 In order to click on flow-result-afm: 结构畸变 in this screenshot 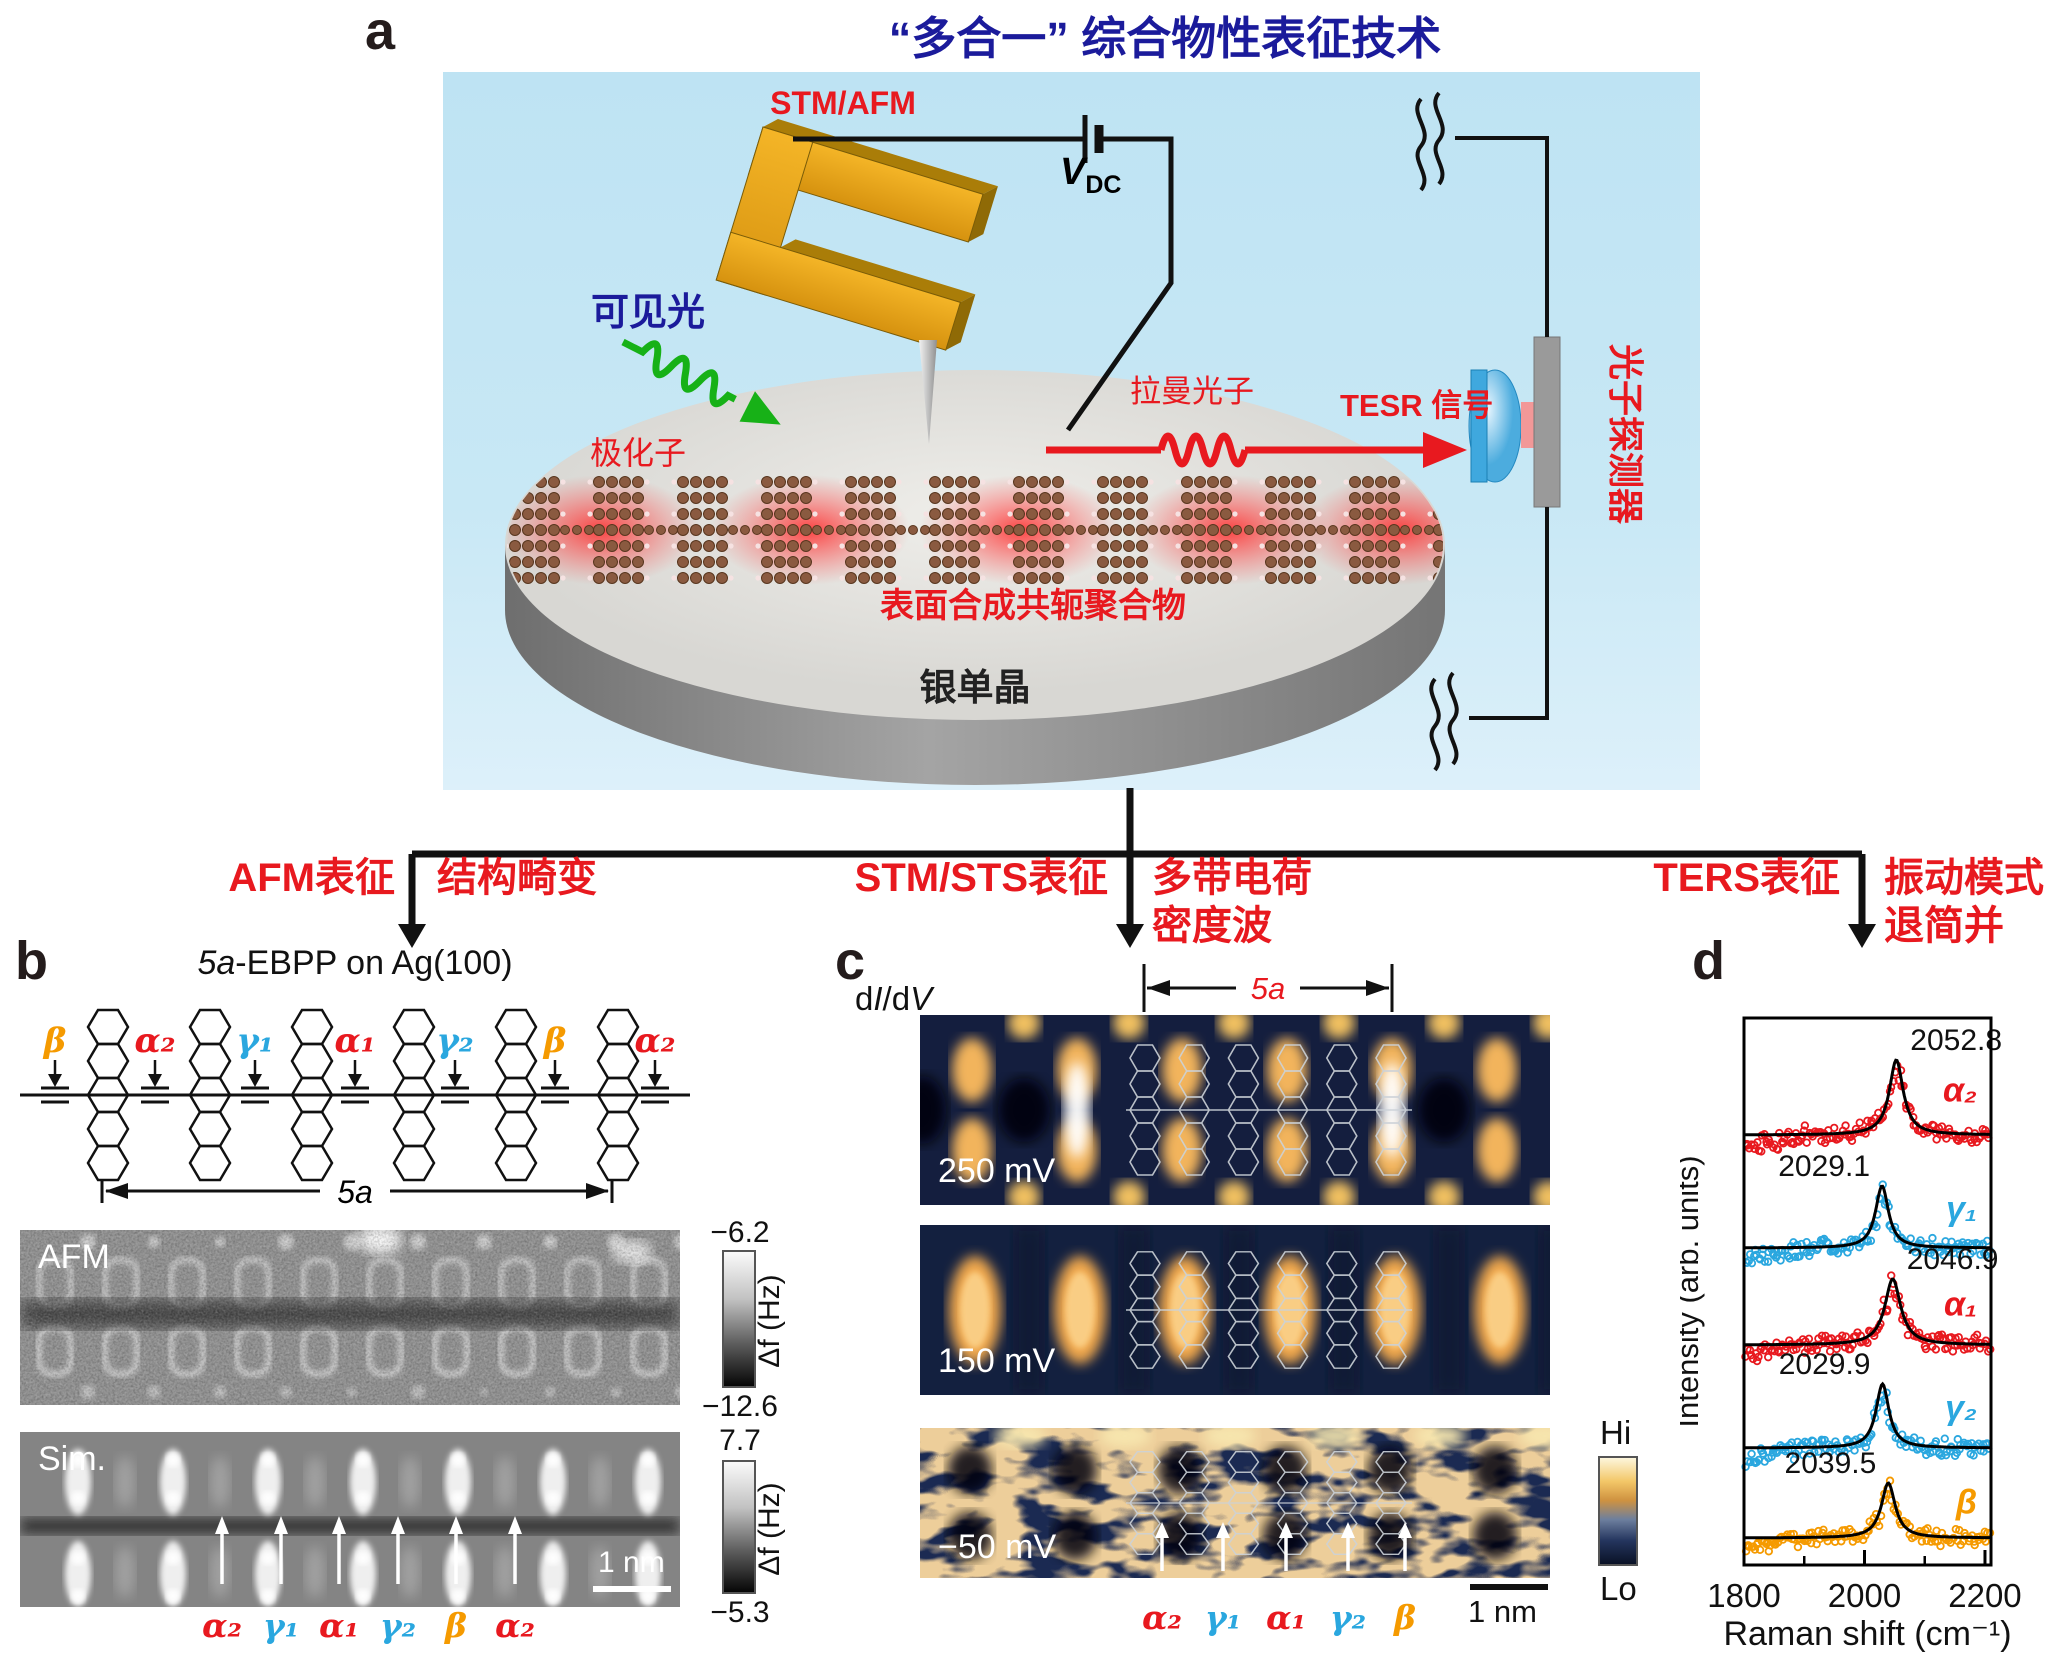, I will do `click(517, 878)`.